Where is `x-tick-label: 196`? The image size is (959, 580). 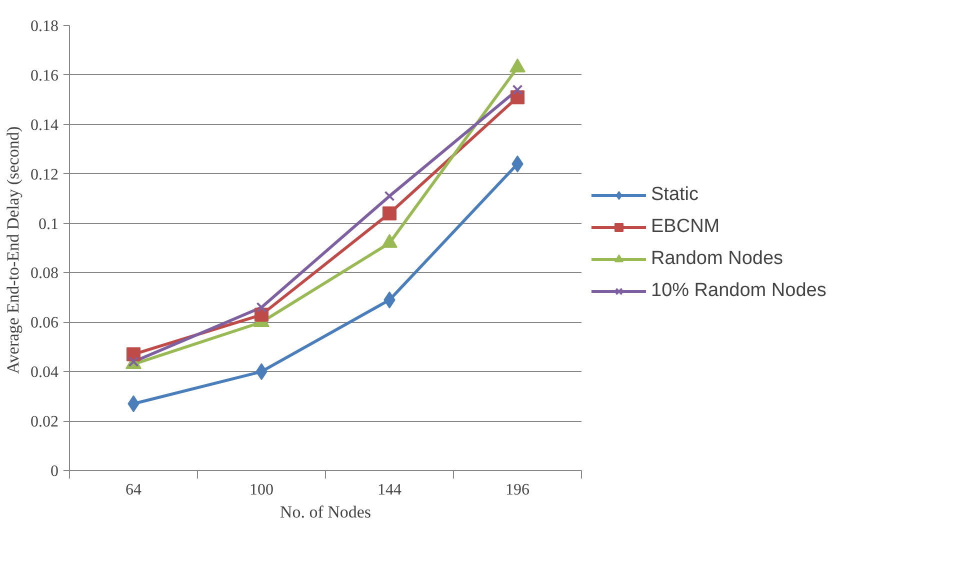
x-tick-label: 196 is located at coordinates (518, 490).